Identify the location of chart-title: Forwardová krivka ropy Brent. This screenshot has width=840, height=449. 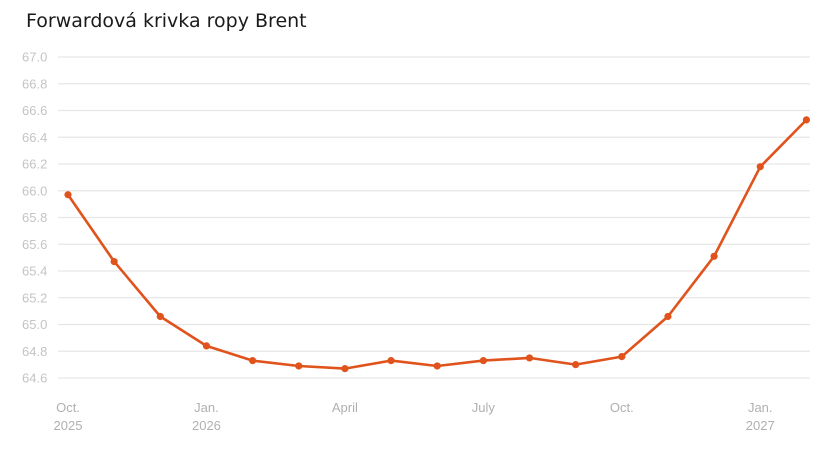
(166, 21).